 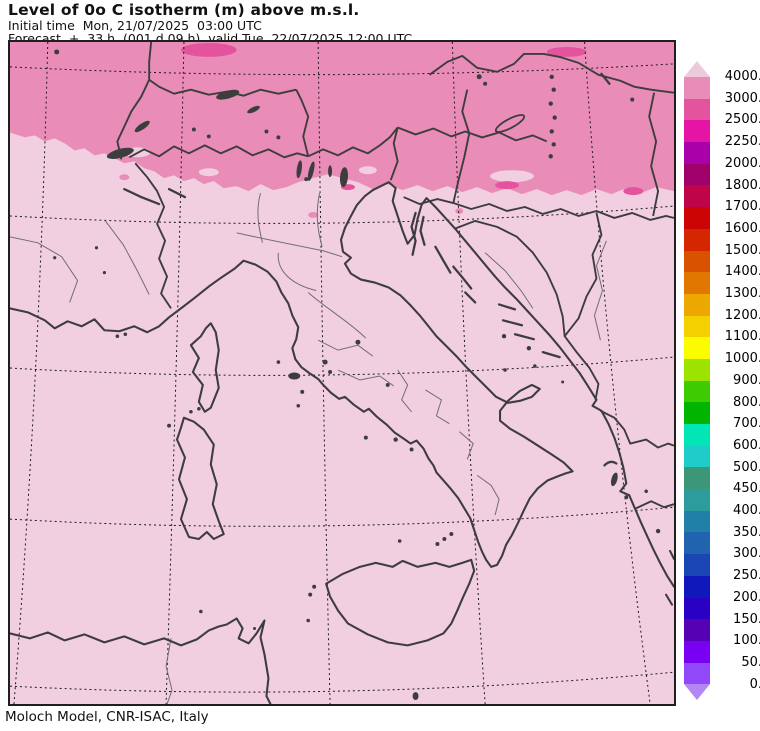 What do you see at coordinates (742, 315) in the screenshot?
I see `colorbar-tick-label: 1200.` at bounding box center [742, 315].